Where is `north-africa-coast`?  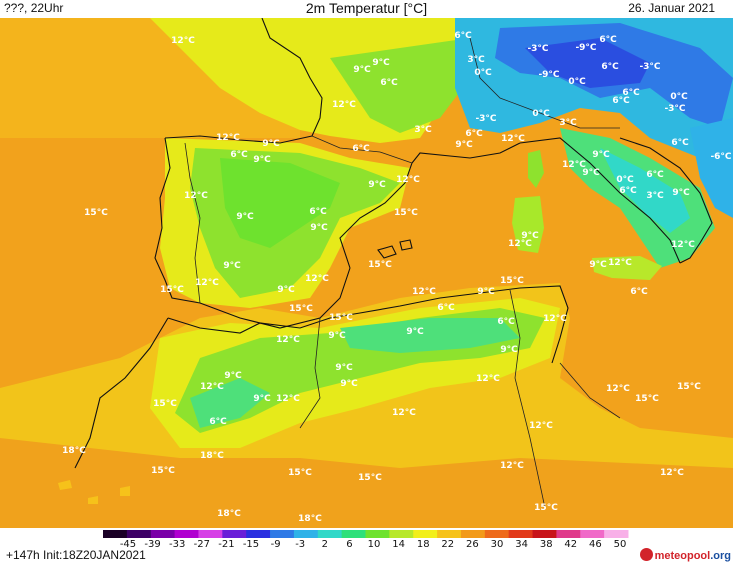
north-africa-coast is located at coordinates (368, 324).